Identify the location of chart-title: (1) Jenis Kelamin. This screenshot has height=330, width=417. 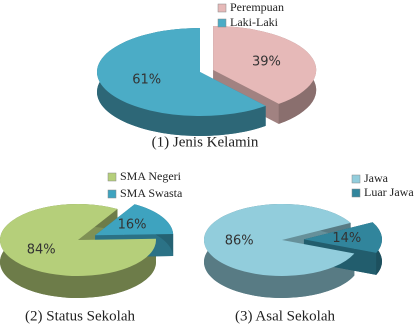
(205, 142).